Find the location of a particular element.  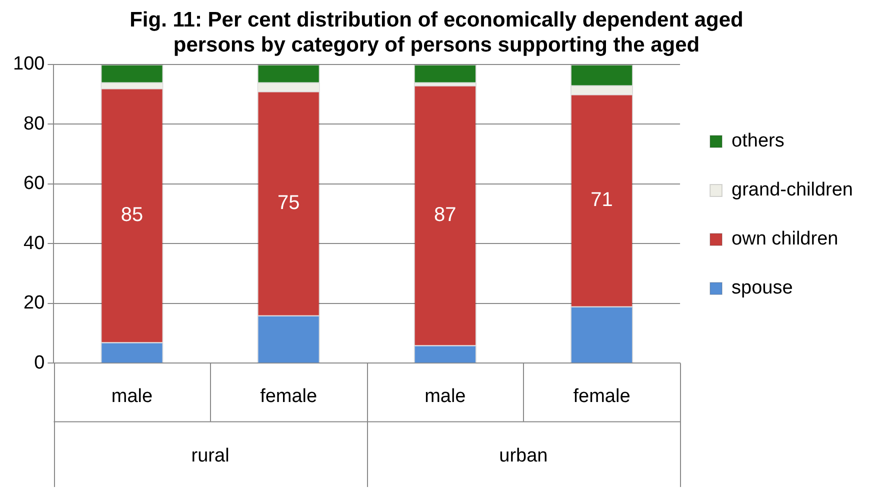

data-label: 85 is located at coordinates (132, 215).